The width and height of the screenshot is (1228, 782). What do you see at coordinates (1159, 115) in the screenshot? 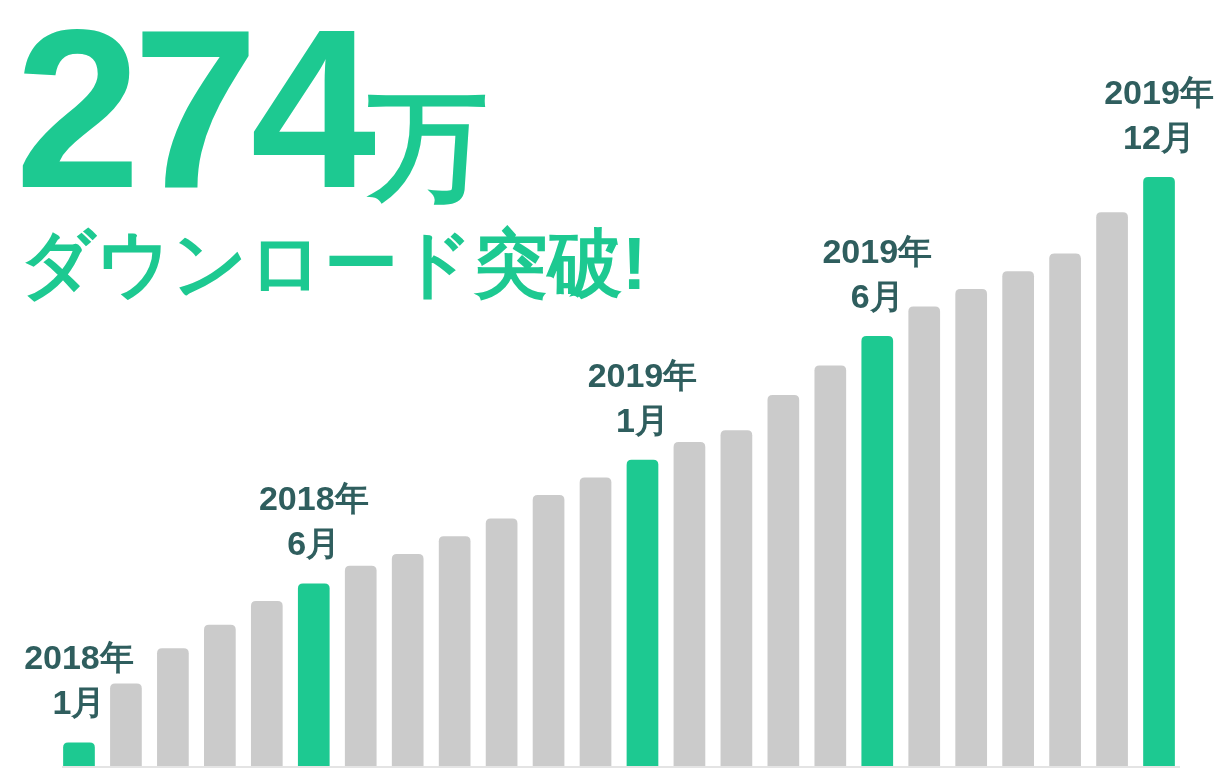
I see `x-tick-label: 2019年 12月` at bounding box center [1159, 115].